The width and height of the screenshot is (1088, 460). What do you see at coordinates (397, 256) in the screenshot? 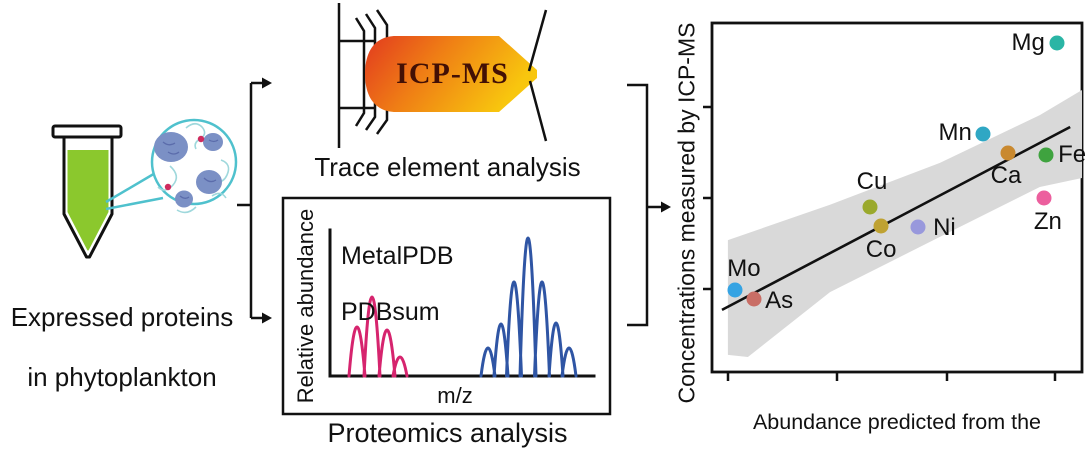
I see `database-label-metalpdb: MetalPDB` at bounding box center [397, 256].